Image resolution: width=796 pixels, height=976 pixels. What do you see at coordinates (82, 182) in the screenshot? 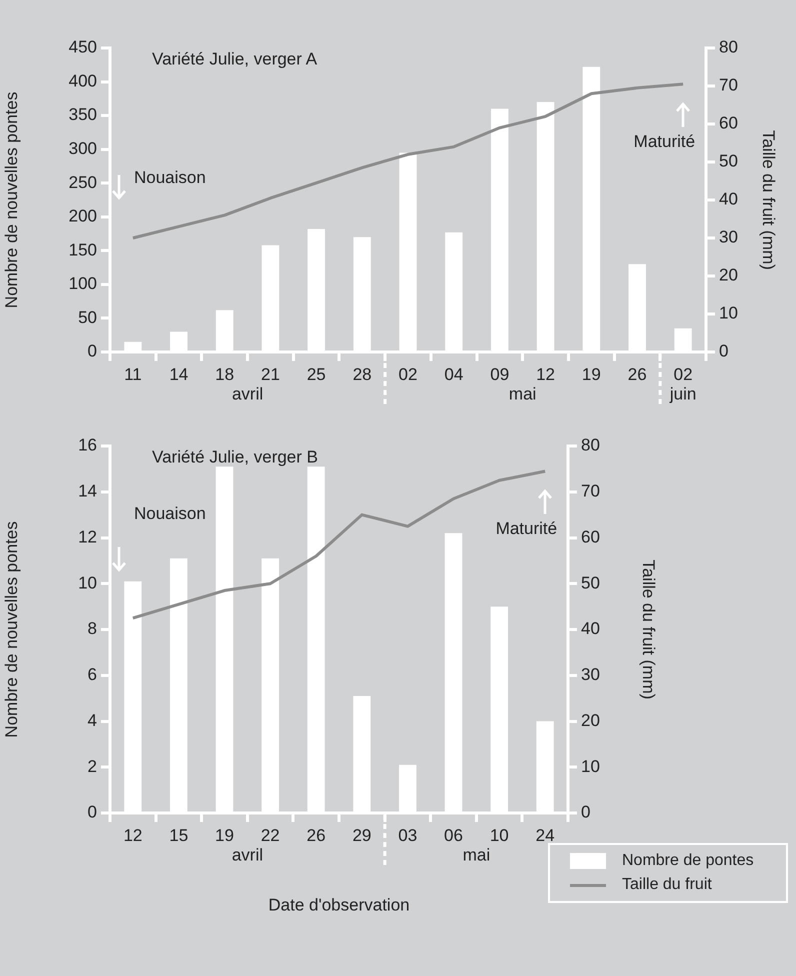
I see `y-tick-label: 250` at bounding box center [82, 182].